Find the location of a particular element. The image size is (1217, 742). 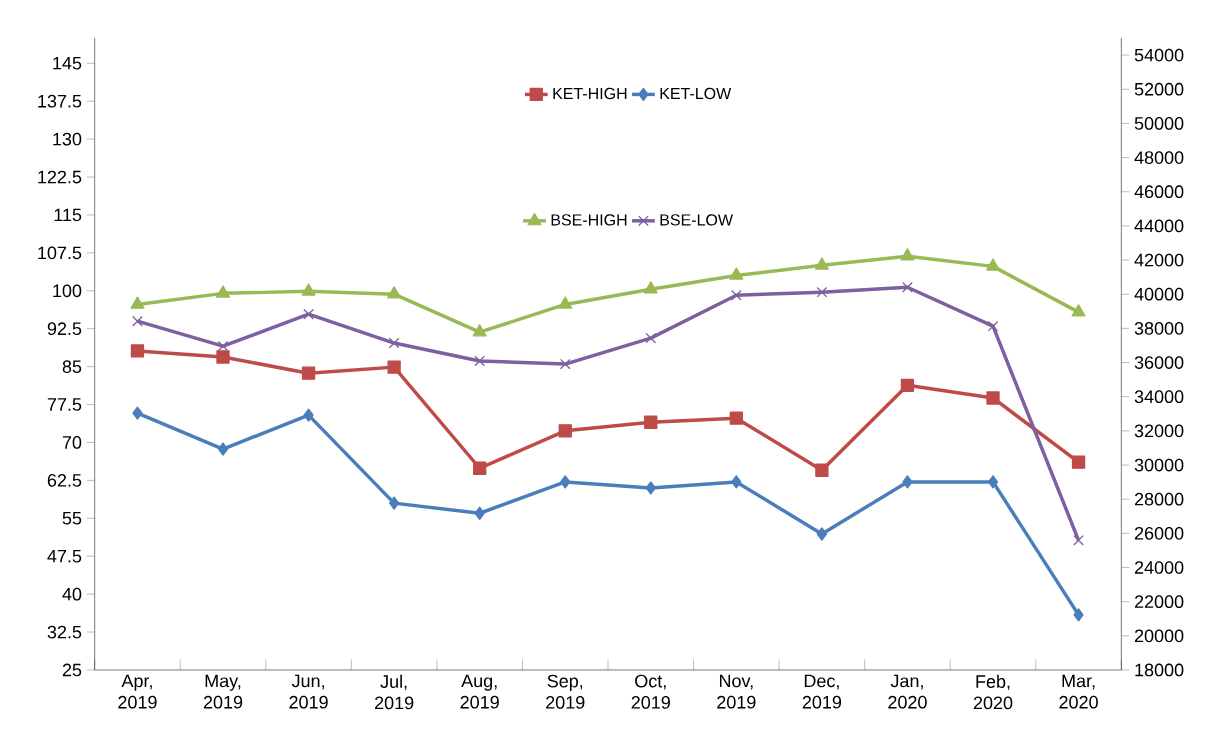

y2-tick-label: 42000 is located at coordinates (1159, 260).